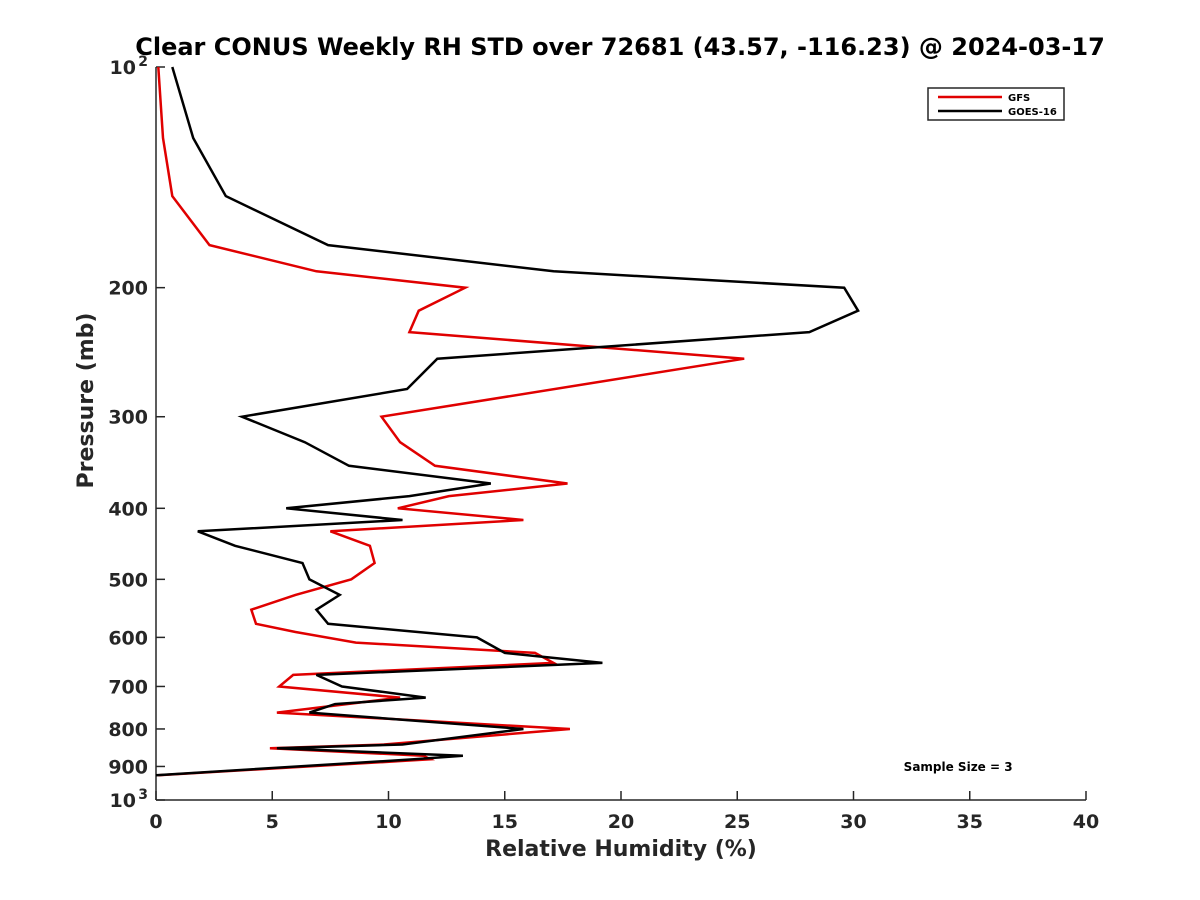  Describe the element at coordinates (143, 795) in the screenshot. I see `y-tick-exponent: 3` at that location.